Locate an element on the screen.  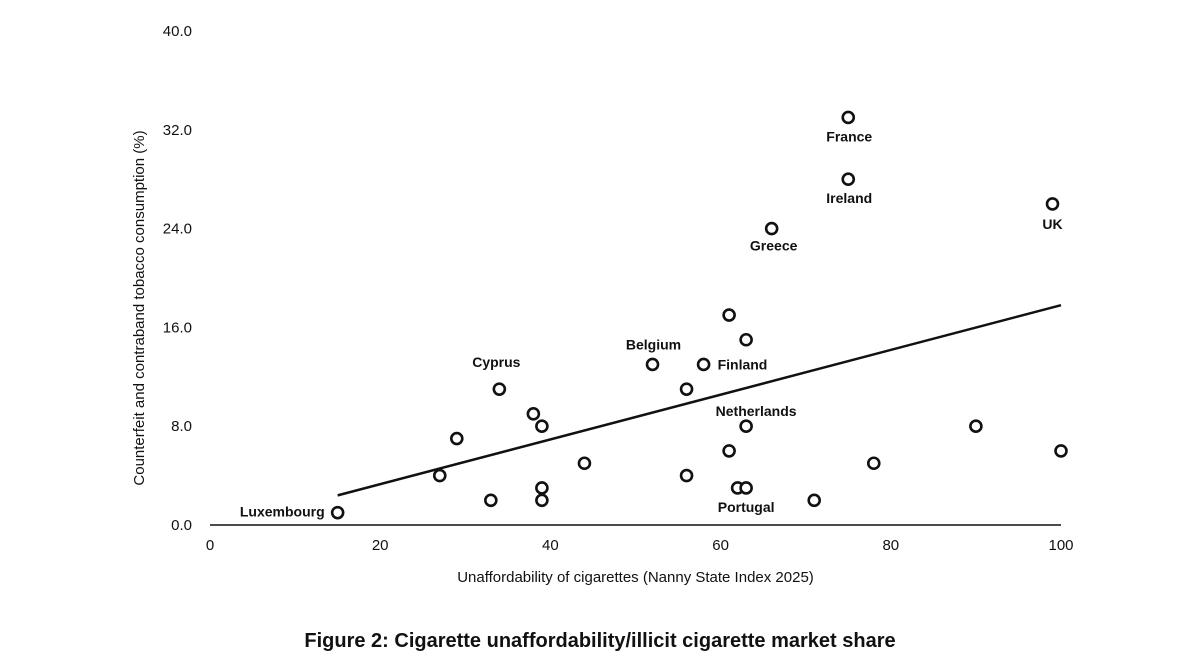
point-label: Belgium is located at coordinates (653, 344).